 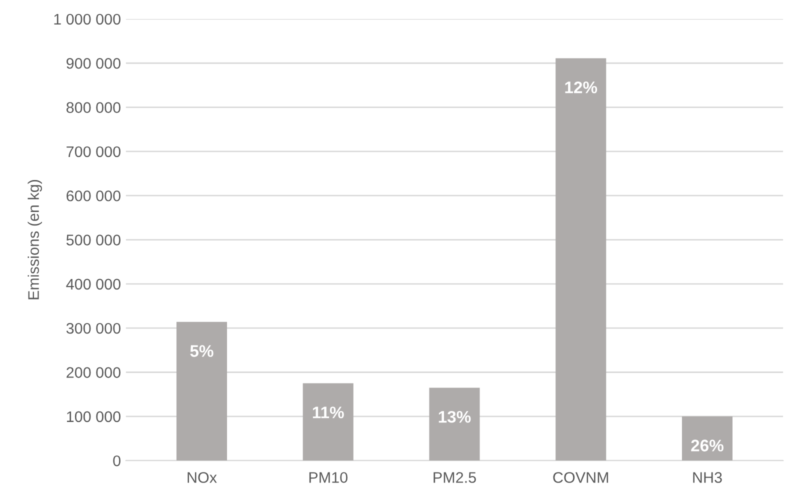 What do you see at coordinates (116, 460) in the screenshot?
I see `y-tick-label: 0` at bounding box center [116, 460].